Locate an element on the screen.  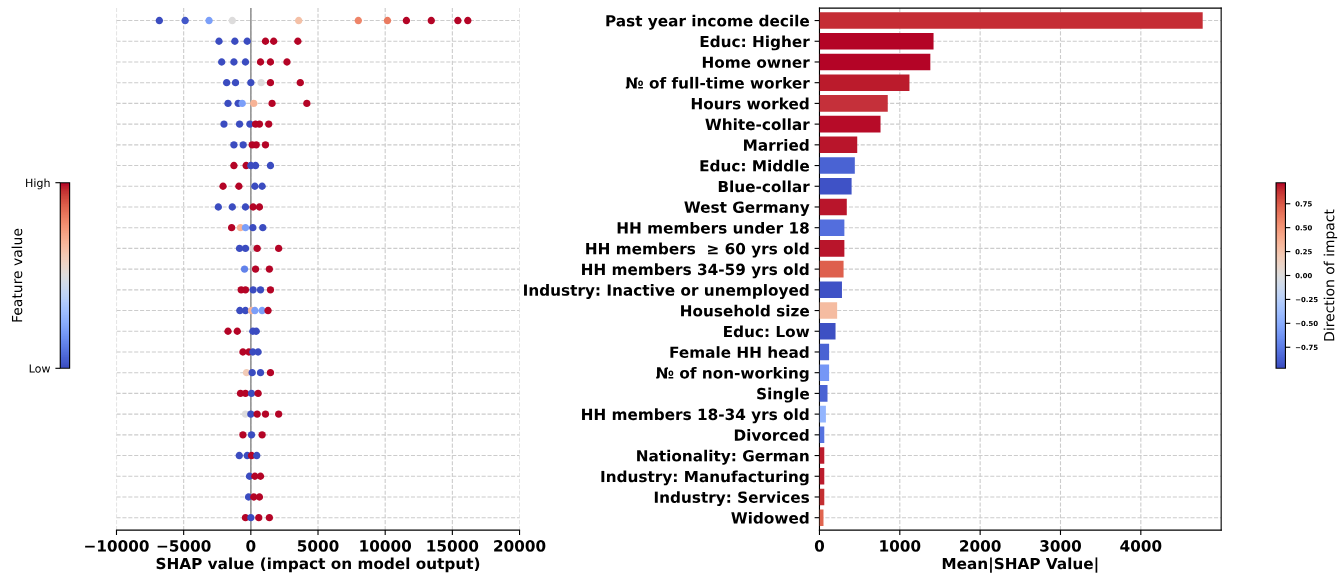
x-tick-label: 4000 is located at coordinates (1141, 546).